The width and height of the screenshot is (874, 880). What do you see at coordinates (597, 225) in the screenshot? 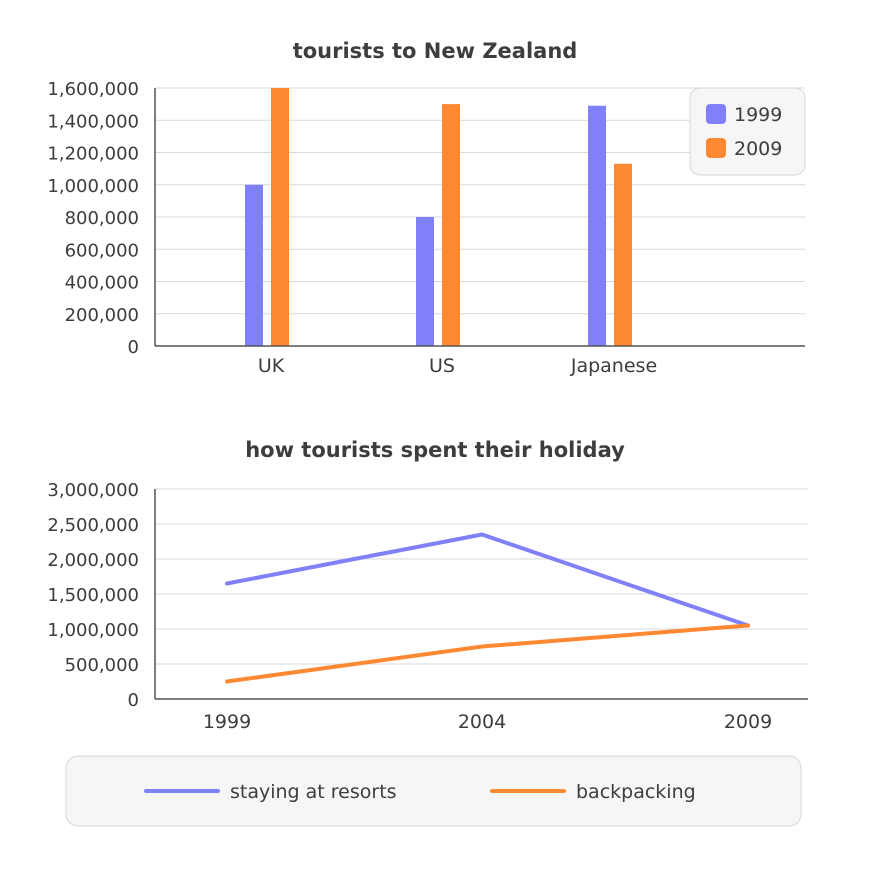
I see `bar-japanese-1999` at bounding box center [597, 225].